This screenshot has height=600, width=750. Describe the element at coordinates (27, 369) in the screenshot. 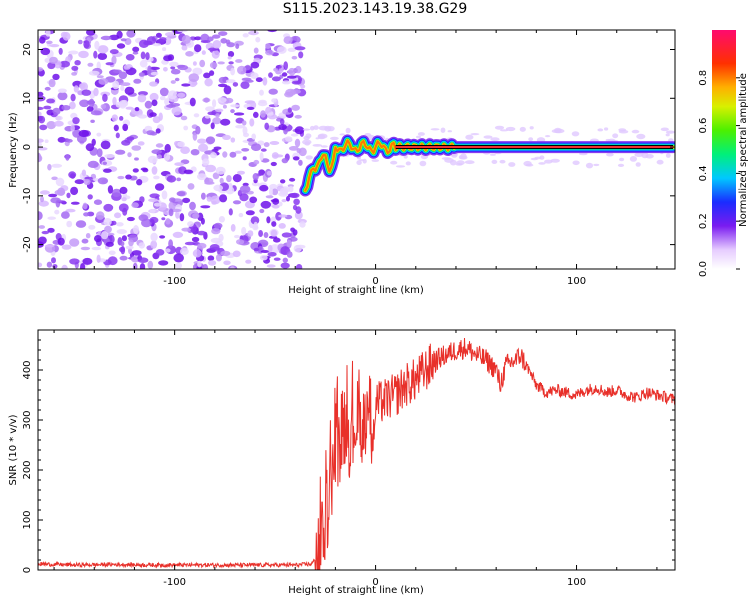

I see `y-tick-label: 400` at that location.